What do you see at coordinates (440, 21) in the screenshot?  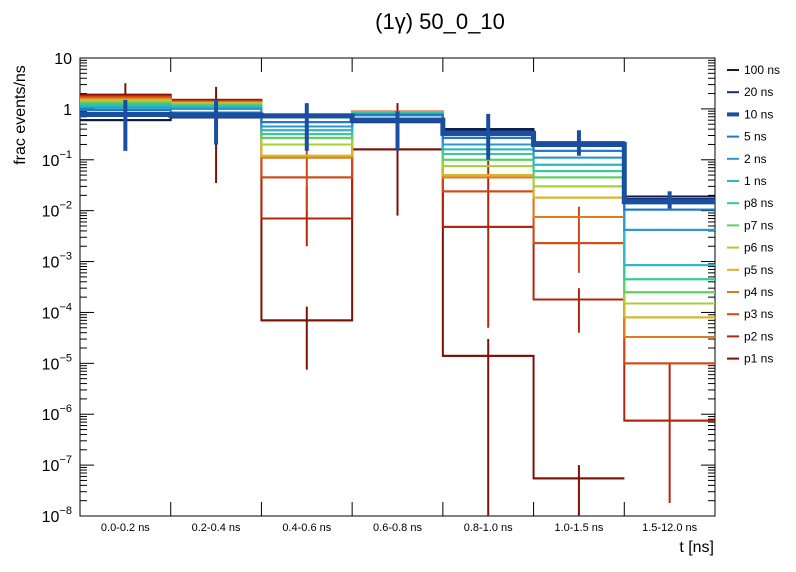 I see `chart-title: (1γ) 50_0_10` at bounding box center [440, 21].